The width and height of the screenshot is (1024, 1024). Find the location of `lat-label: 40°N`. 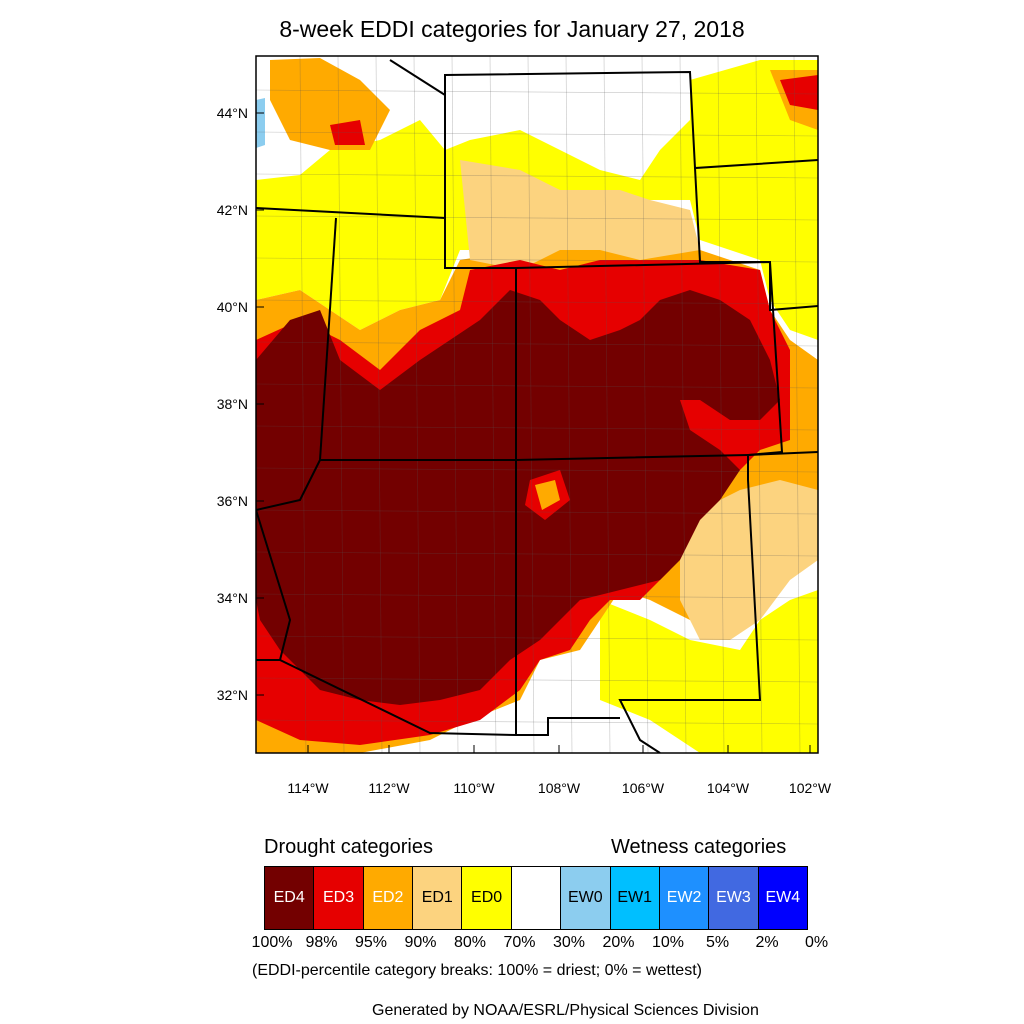

lat-label: 40°N is located at coordinates (232, 307).